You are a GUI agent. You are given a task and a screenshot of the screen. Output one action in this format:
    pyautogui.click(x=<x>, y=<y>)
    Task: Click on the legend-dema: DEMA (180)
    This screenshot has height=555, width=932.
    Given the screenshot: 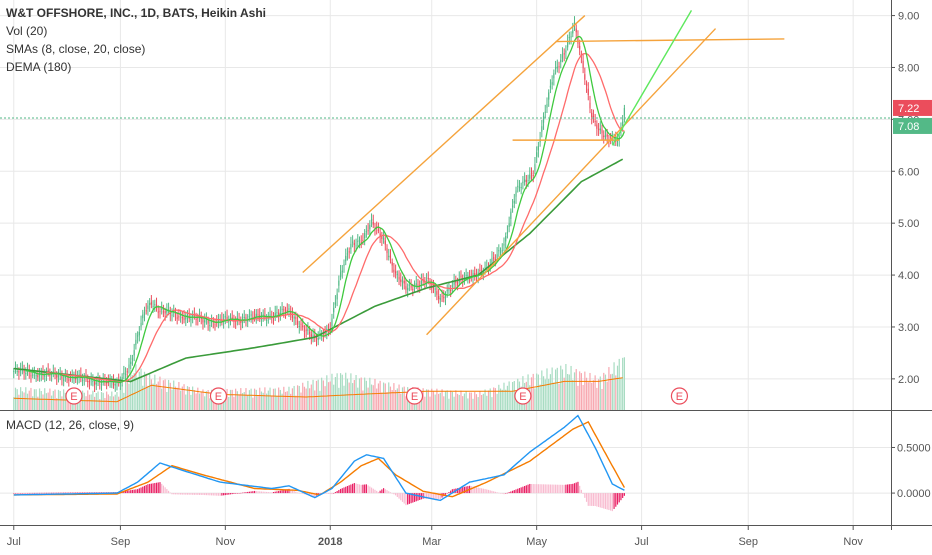 What is the action you would take?
    pyautogui.click(x=39, y=67)
    